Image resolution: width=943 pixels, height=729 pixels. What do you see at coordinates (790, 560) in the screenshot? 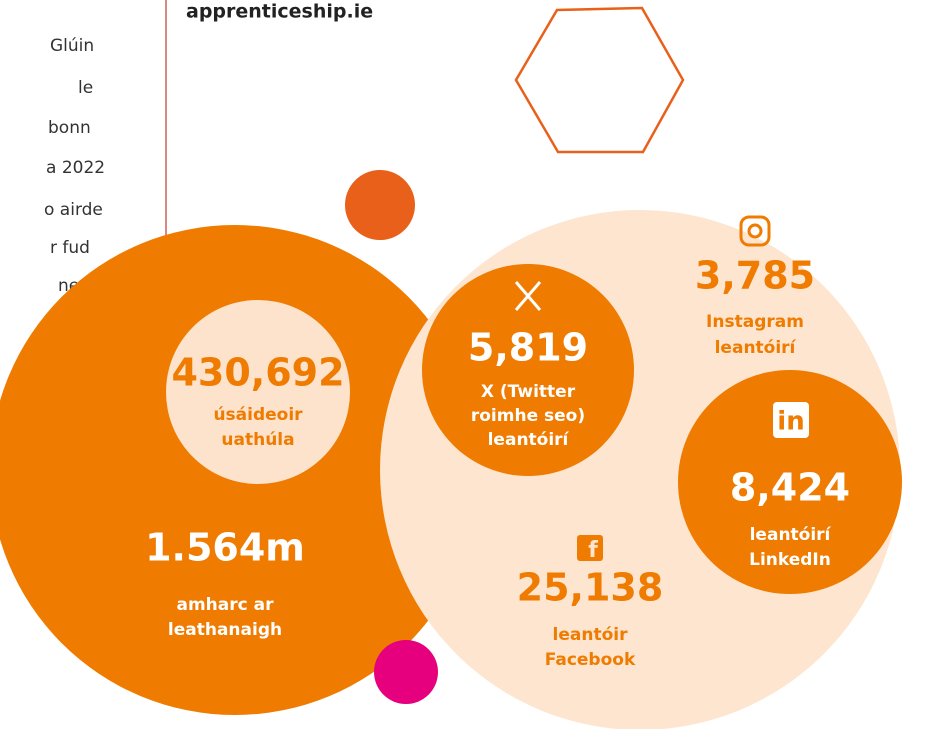
I see `stat-label: LinkedIn` at bounding box center [790, 560].